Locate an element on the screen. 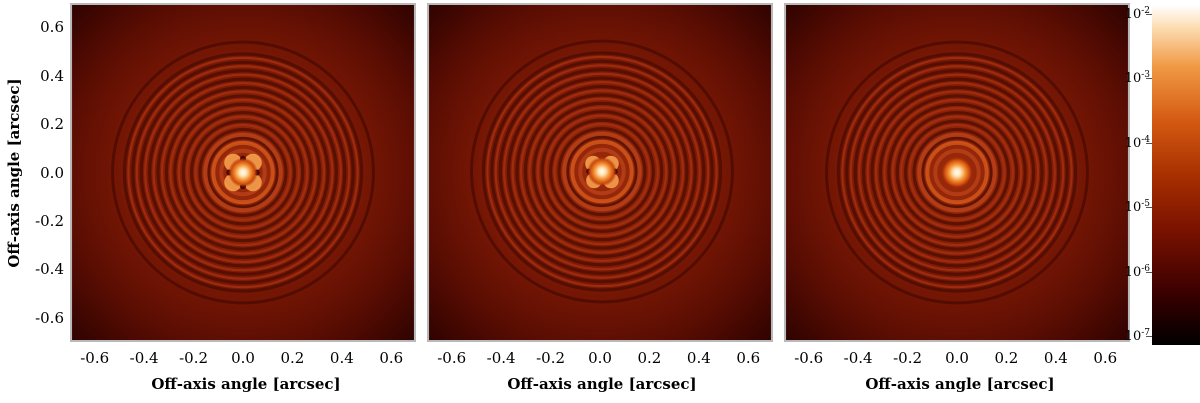 Image resolution: width=1200 pixels, height=403 pixels. colorbar-tick-label: 10⁻² is located at coordinates (1137, 14).